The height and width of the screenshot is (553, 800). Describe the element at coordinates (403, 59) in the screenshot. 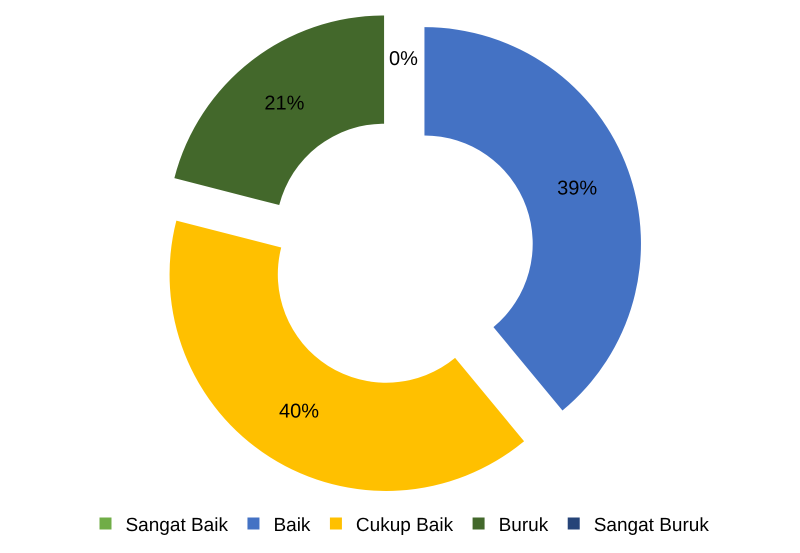

I see `text: 0%` at that location.